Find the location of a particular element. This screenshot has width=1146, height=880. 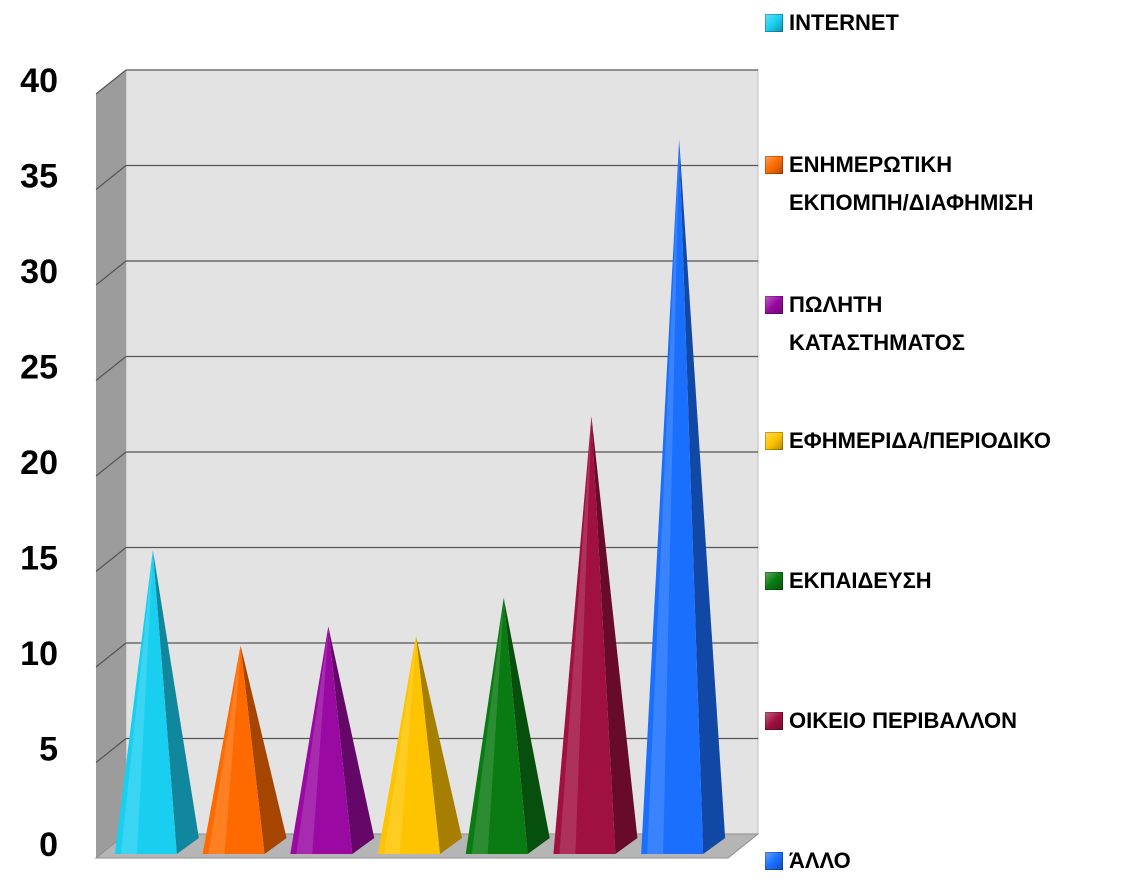

y-tick-label: 30 is located at coordinates (39, 272).